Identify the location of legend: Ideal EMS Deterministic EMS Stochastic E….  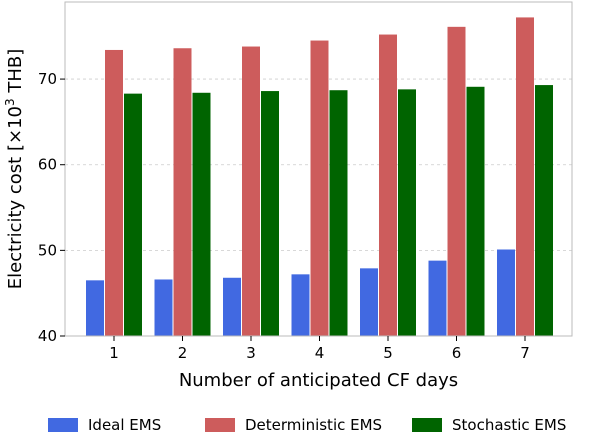
(307, 425).